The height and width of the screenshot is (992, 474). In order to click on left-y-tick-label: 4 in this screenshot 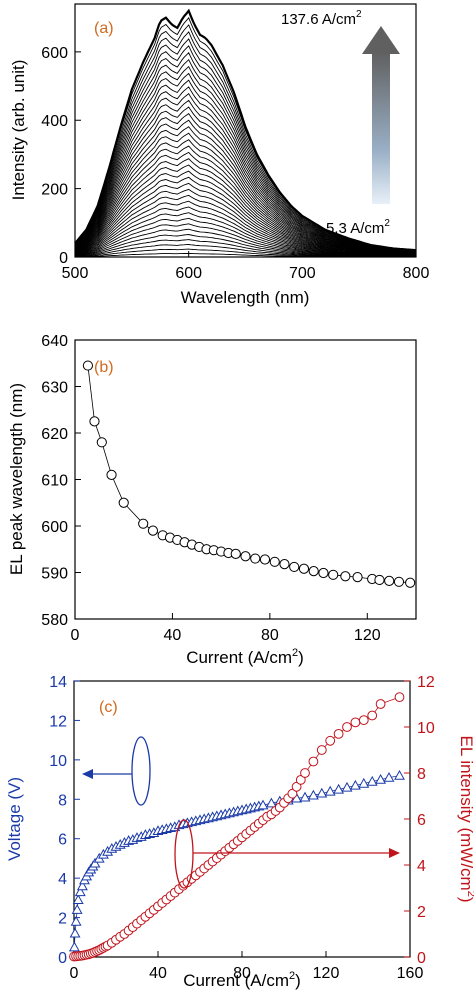, I will do `click(62, 879)`.